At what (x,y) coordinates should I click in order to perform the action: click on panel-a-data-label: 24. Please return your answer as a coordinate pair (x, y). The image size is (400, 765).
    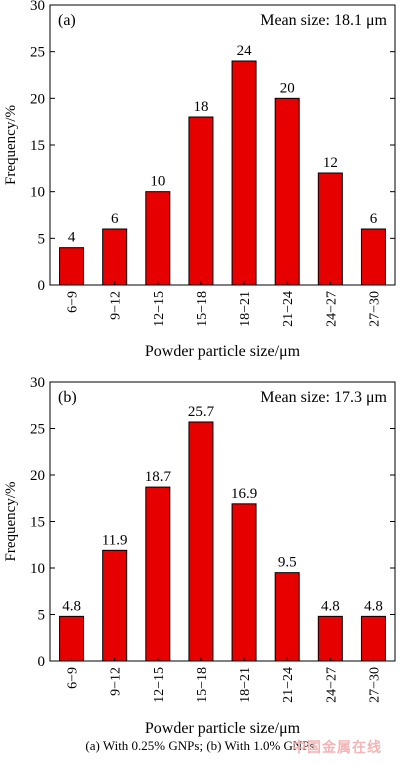
    Looking at the image, I should click on (245, 51).